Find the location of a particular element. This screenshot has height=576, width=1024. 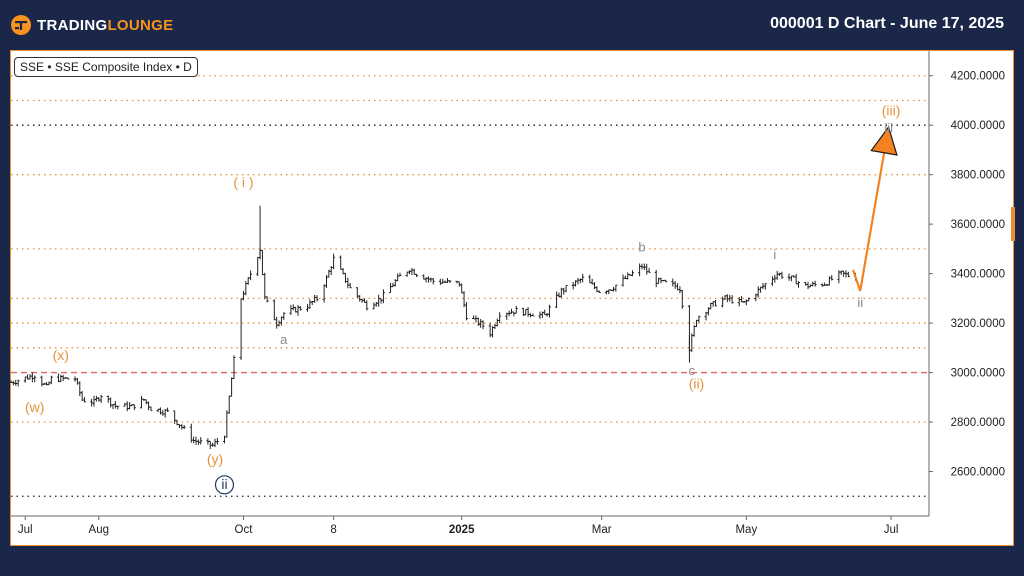

x-tick-label: 8 is located at coordinates (333, 530).